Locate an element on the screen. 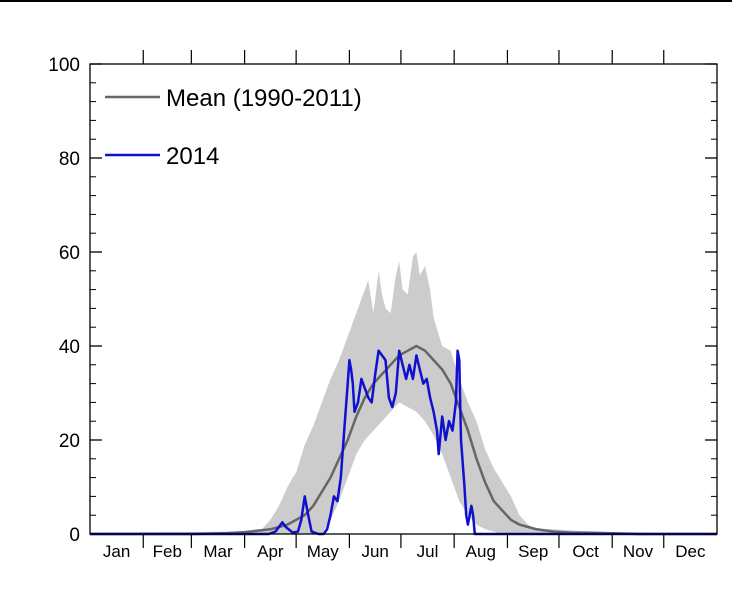 The image size is (732, 615). x-tick-label: Mar is located at coordinates (218, 551).